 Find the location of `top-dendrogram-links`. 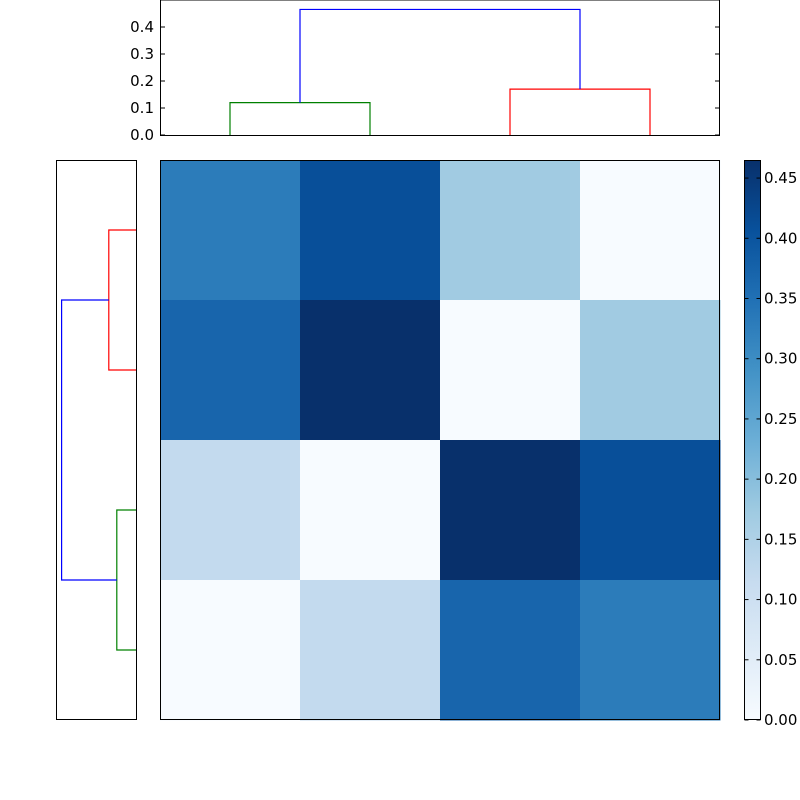

top-dendrogram-links is located at coordinates (440, 71).